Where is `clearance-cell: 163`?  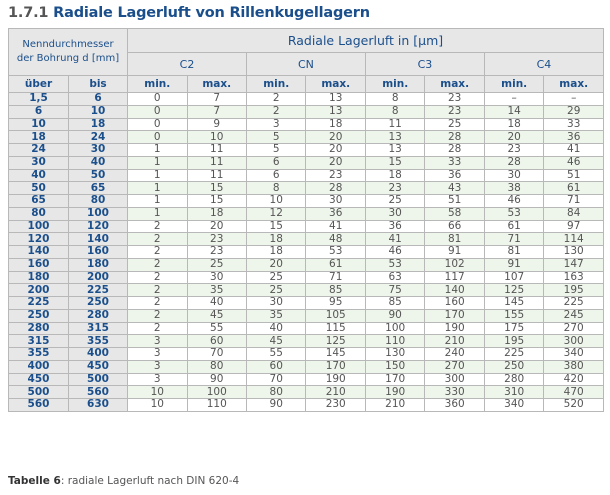
clearance-cell: 163 is located at coordinates (573, 277).